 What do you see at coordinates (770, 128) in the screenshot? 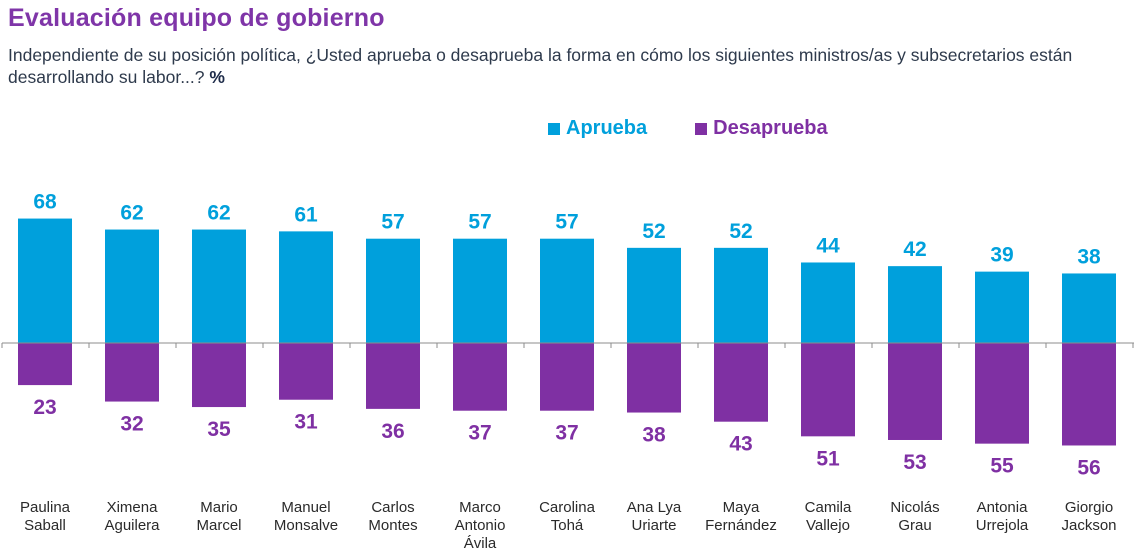
I see `legend-label-desaprueba: Desaprueba` at bounding box center [770, 128].